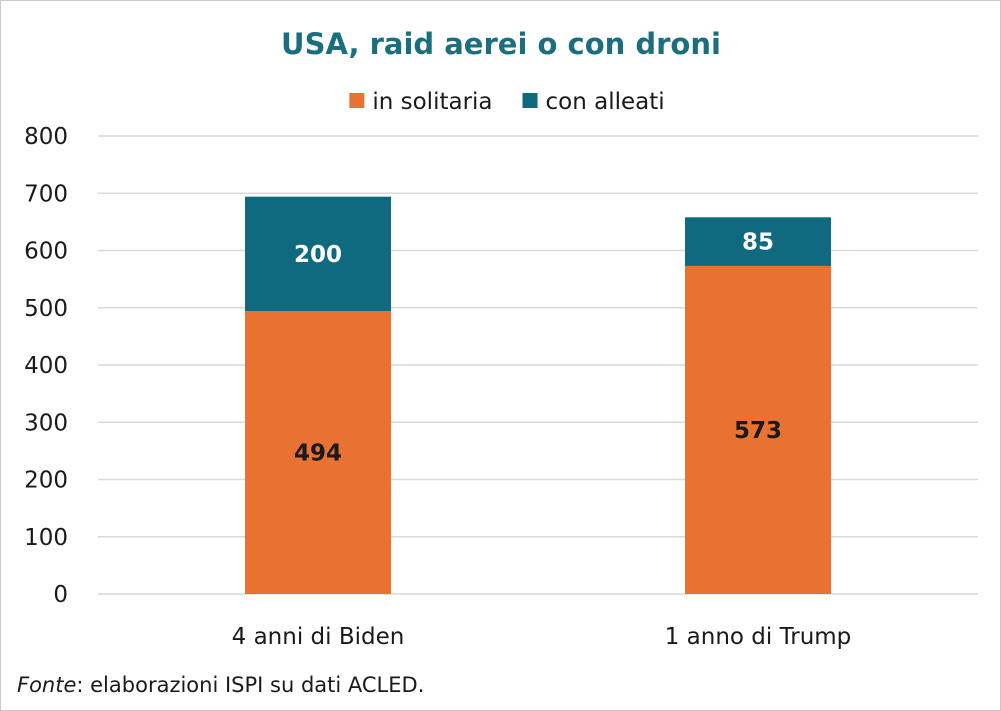  Describe the element at coordinates (542, 637) in the screenshot. I see `x-axis: 4 anni di Biden 1 anno di Trump` at that location.